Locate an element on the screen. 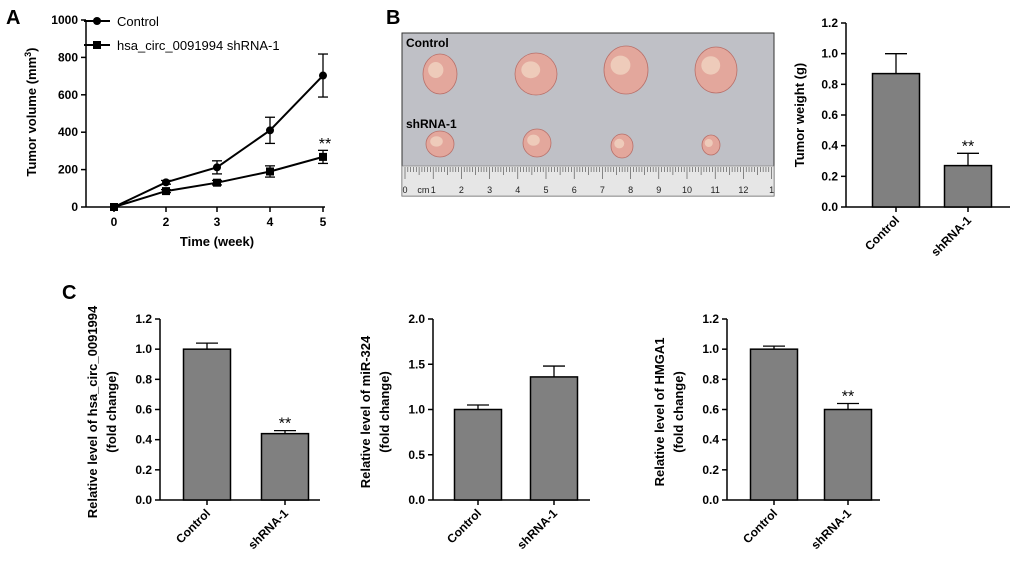  y-tick-label: 600 is located at coordinates (68, 95).